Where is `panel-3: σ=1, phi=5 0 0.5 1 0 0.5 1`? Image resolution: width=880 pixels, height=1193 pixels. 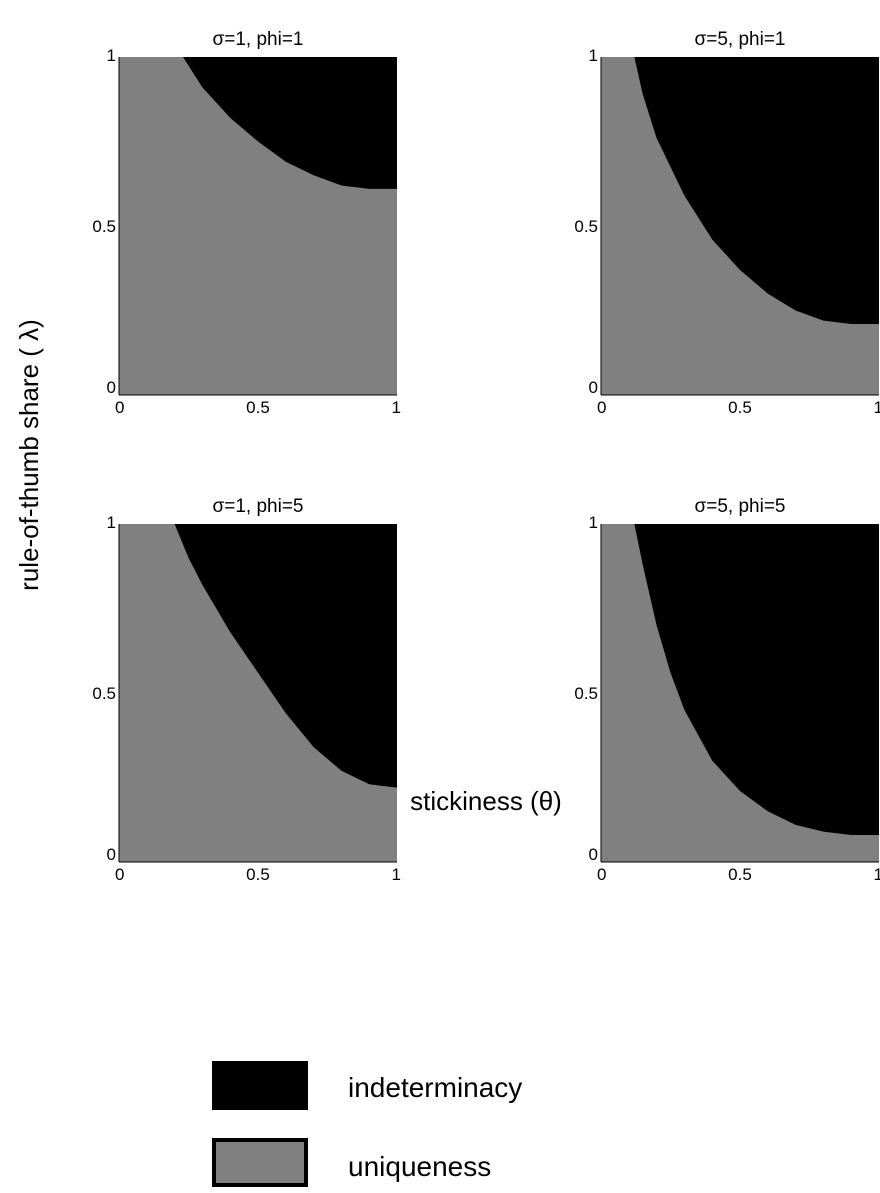 panel-3: σ=1, phi=5 0 0.5 1 0 0.5 1 is located at coordinates (246, 690).